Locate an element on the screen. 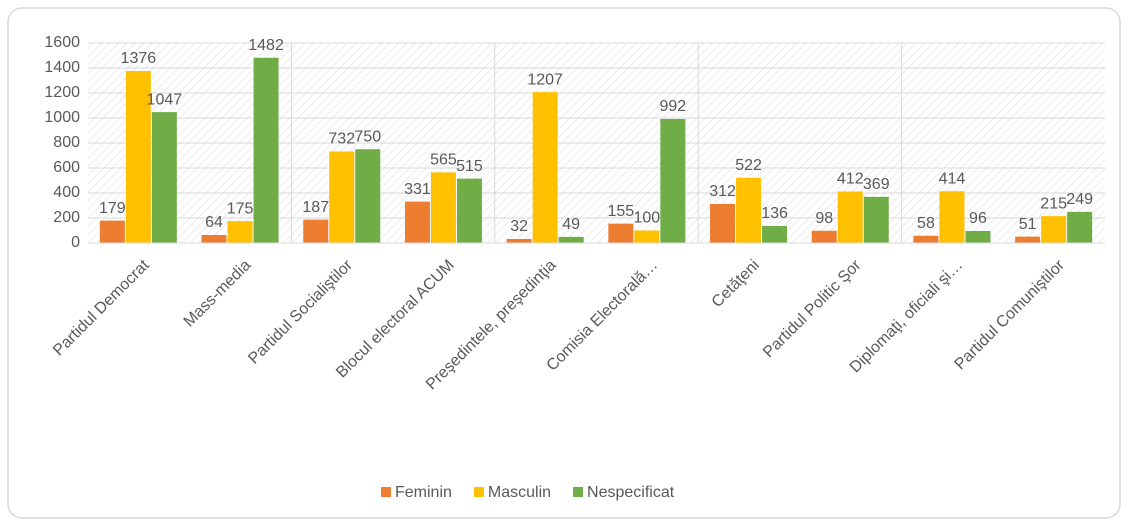 The width and height of the screenshot is (1128, 531). data-label: 312 is located at coordinates (722, 191).